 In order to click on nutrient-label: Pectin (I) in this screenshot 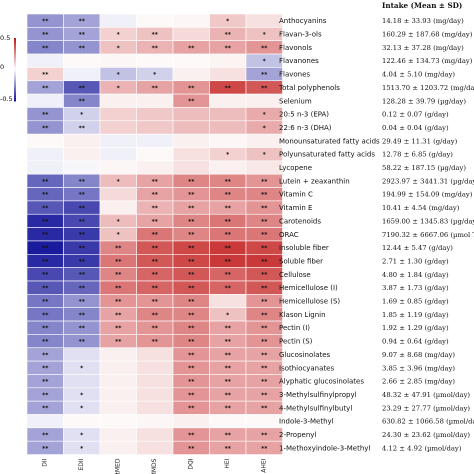, I will do `click(294, 328)`.